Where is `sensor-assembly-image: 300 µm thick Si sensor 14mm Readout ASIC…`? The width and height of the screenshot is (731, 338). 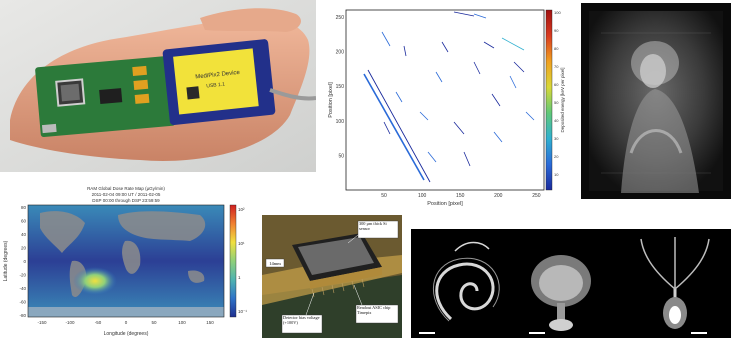 sensor-assembly-image: 300 µm thick Si sensor 14mm Readout ASIC… is located at coordinates (332, 276).